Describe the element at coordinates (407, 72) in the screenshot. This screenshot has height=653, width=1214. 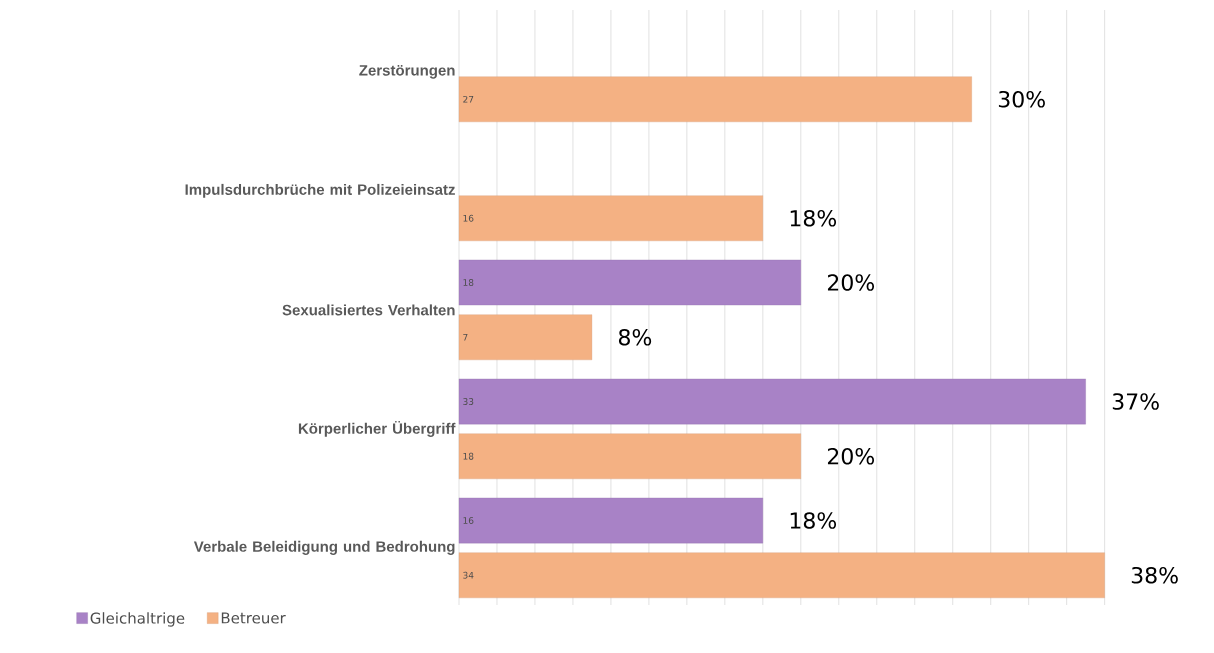
I see `y-tick-label: Zerstörungen` at that location.